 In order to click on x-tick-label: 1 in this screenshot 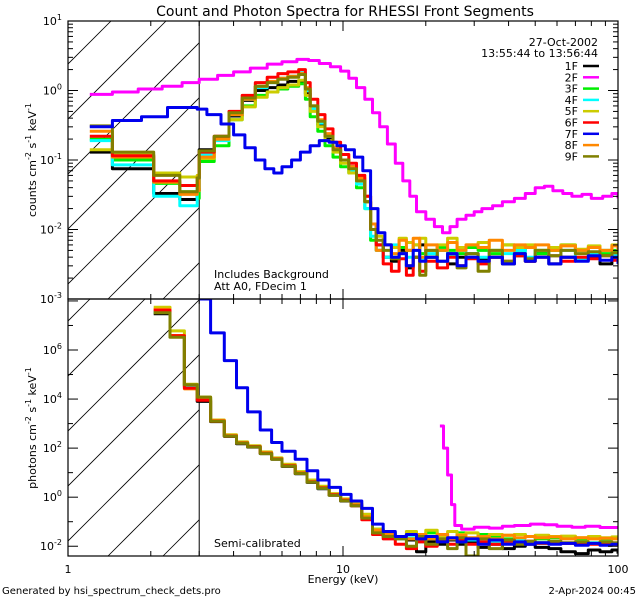, I will do `click(68, 569)`.